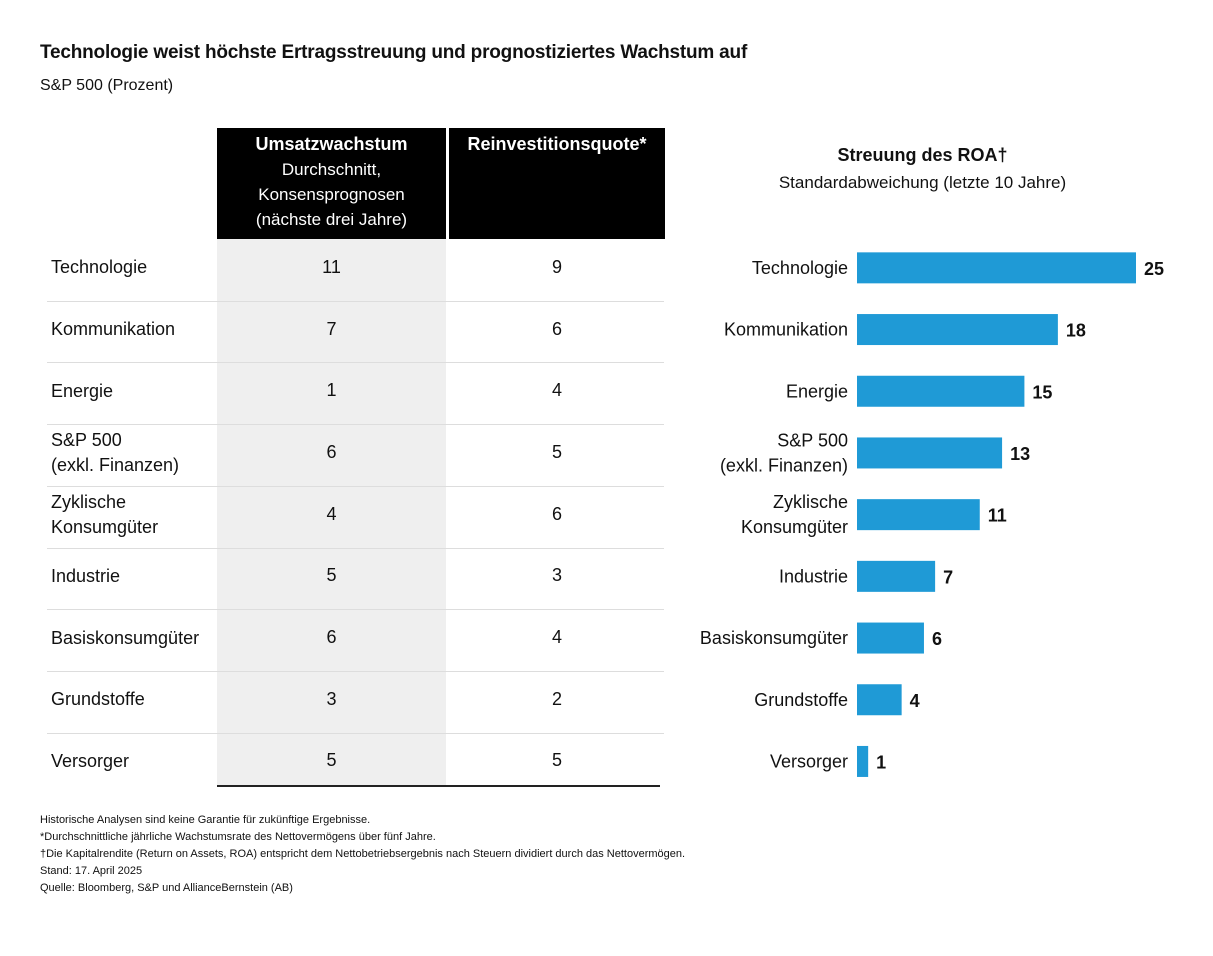 Image resolution: width=1213 pixels, height=956 pixels. Describe the element at coordinates (800, 268) in the screenshot. I see `bar-category-label: Technologie` at that location.